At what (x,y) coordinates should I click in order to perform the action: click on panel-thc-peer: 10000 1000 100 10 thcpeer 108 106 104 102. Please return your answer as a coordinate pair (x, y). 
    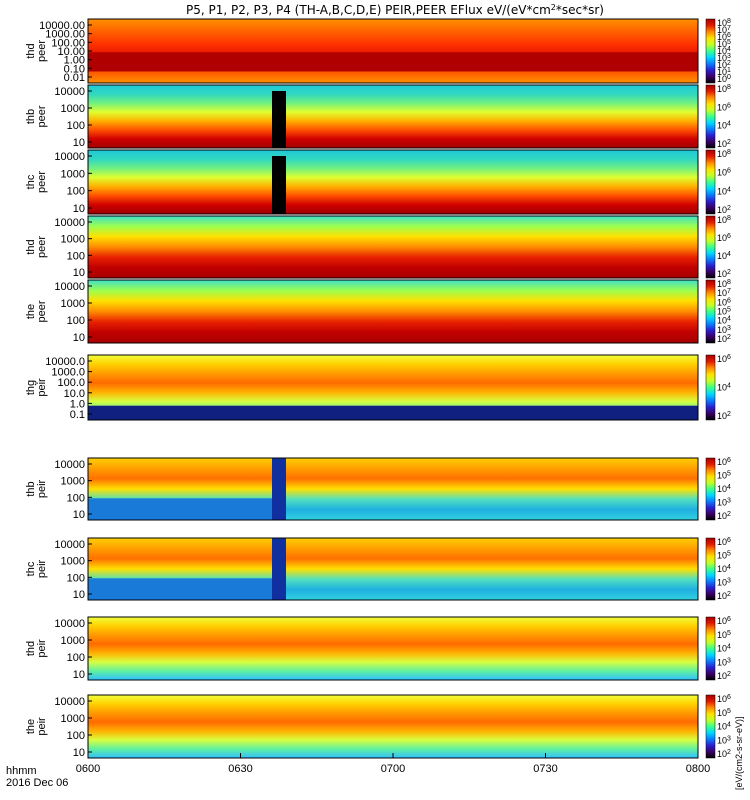
    Looking at the image, I should click on (378, 182).